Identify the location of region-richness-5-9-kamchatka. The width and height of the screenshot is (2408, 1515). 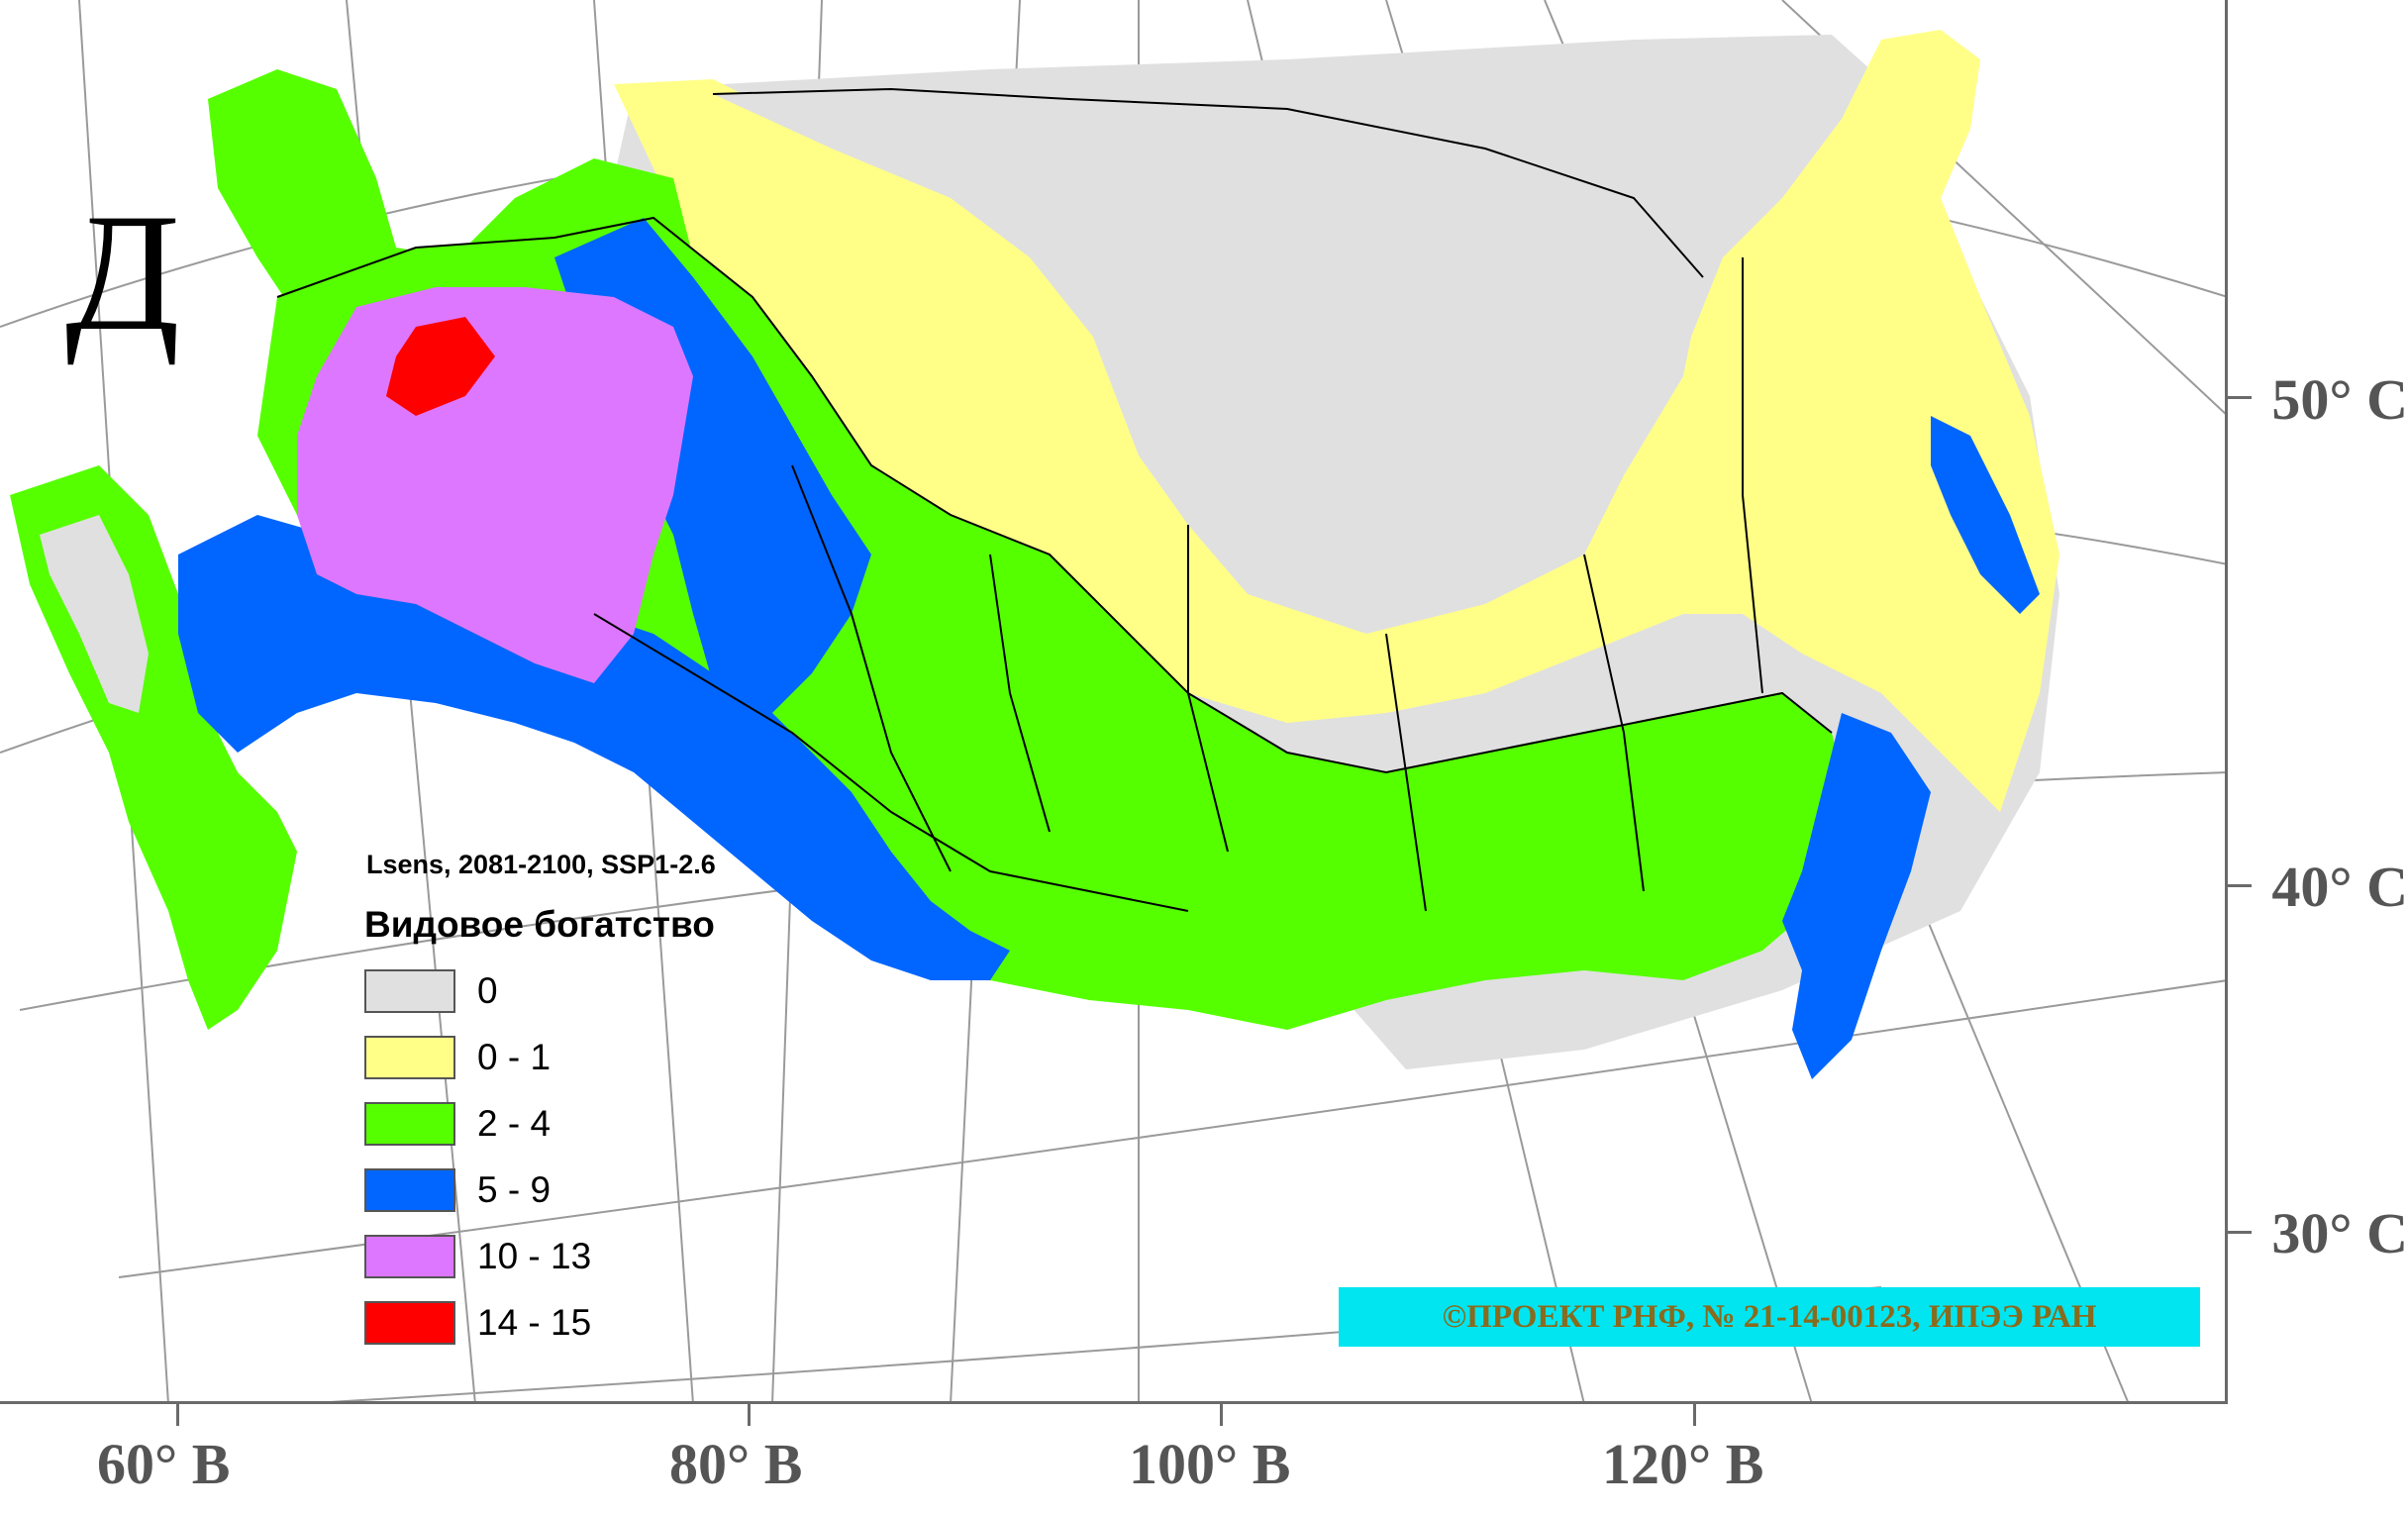
(1985, 515).